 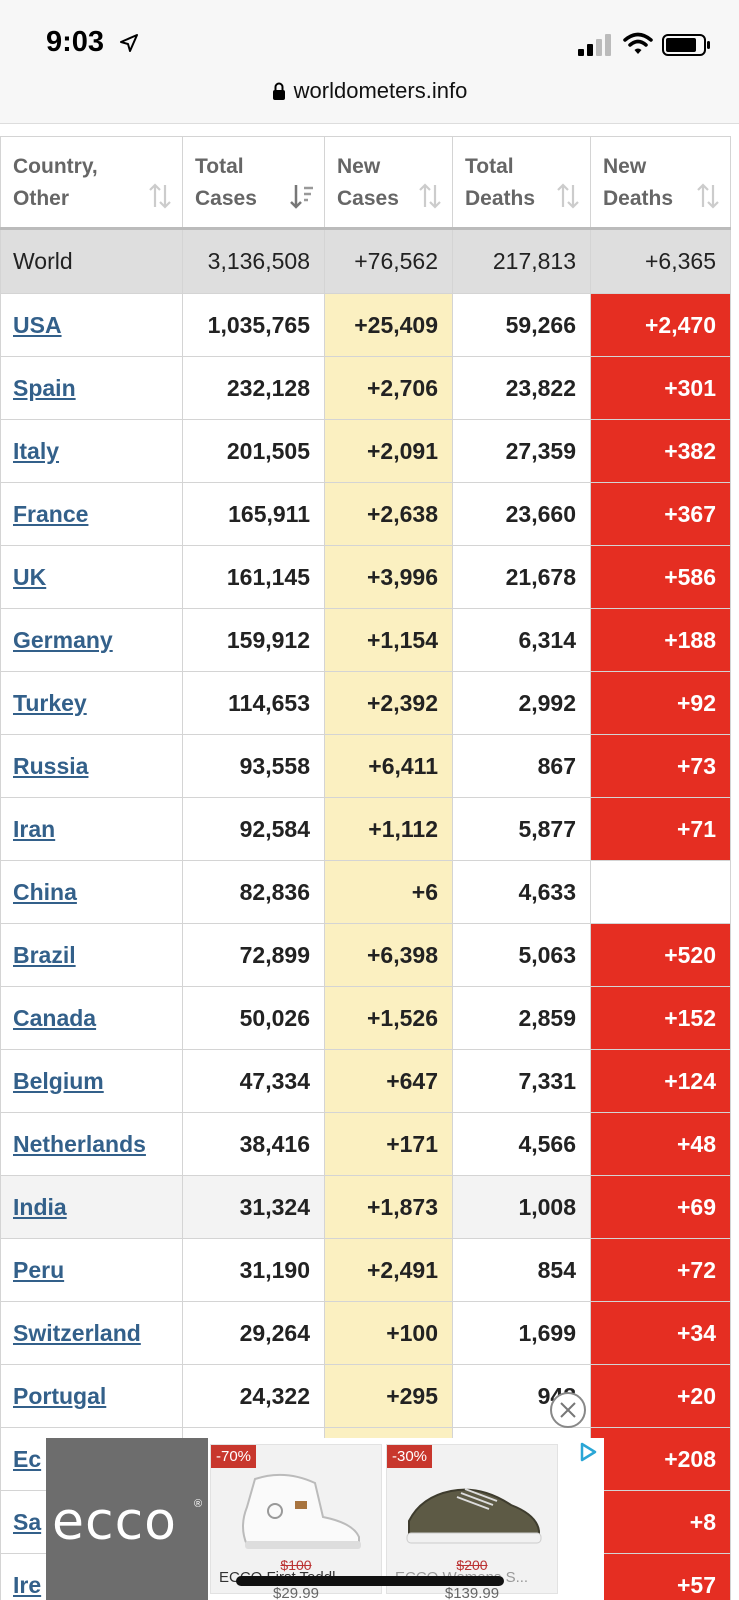 I want to click on total-deaths-cell: 4,566, so click(x=522, y=1144).